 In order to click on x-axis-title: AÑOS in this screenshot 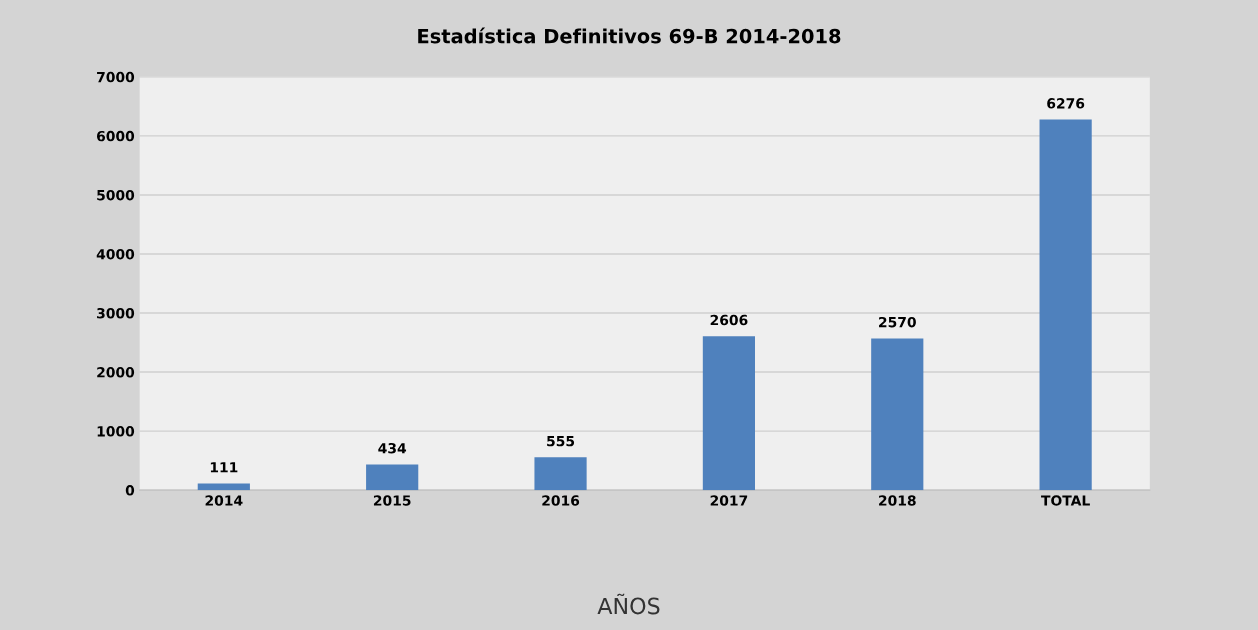, I will do `click(628, 604)`.